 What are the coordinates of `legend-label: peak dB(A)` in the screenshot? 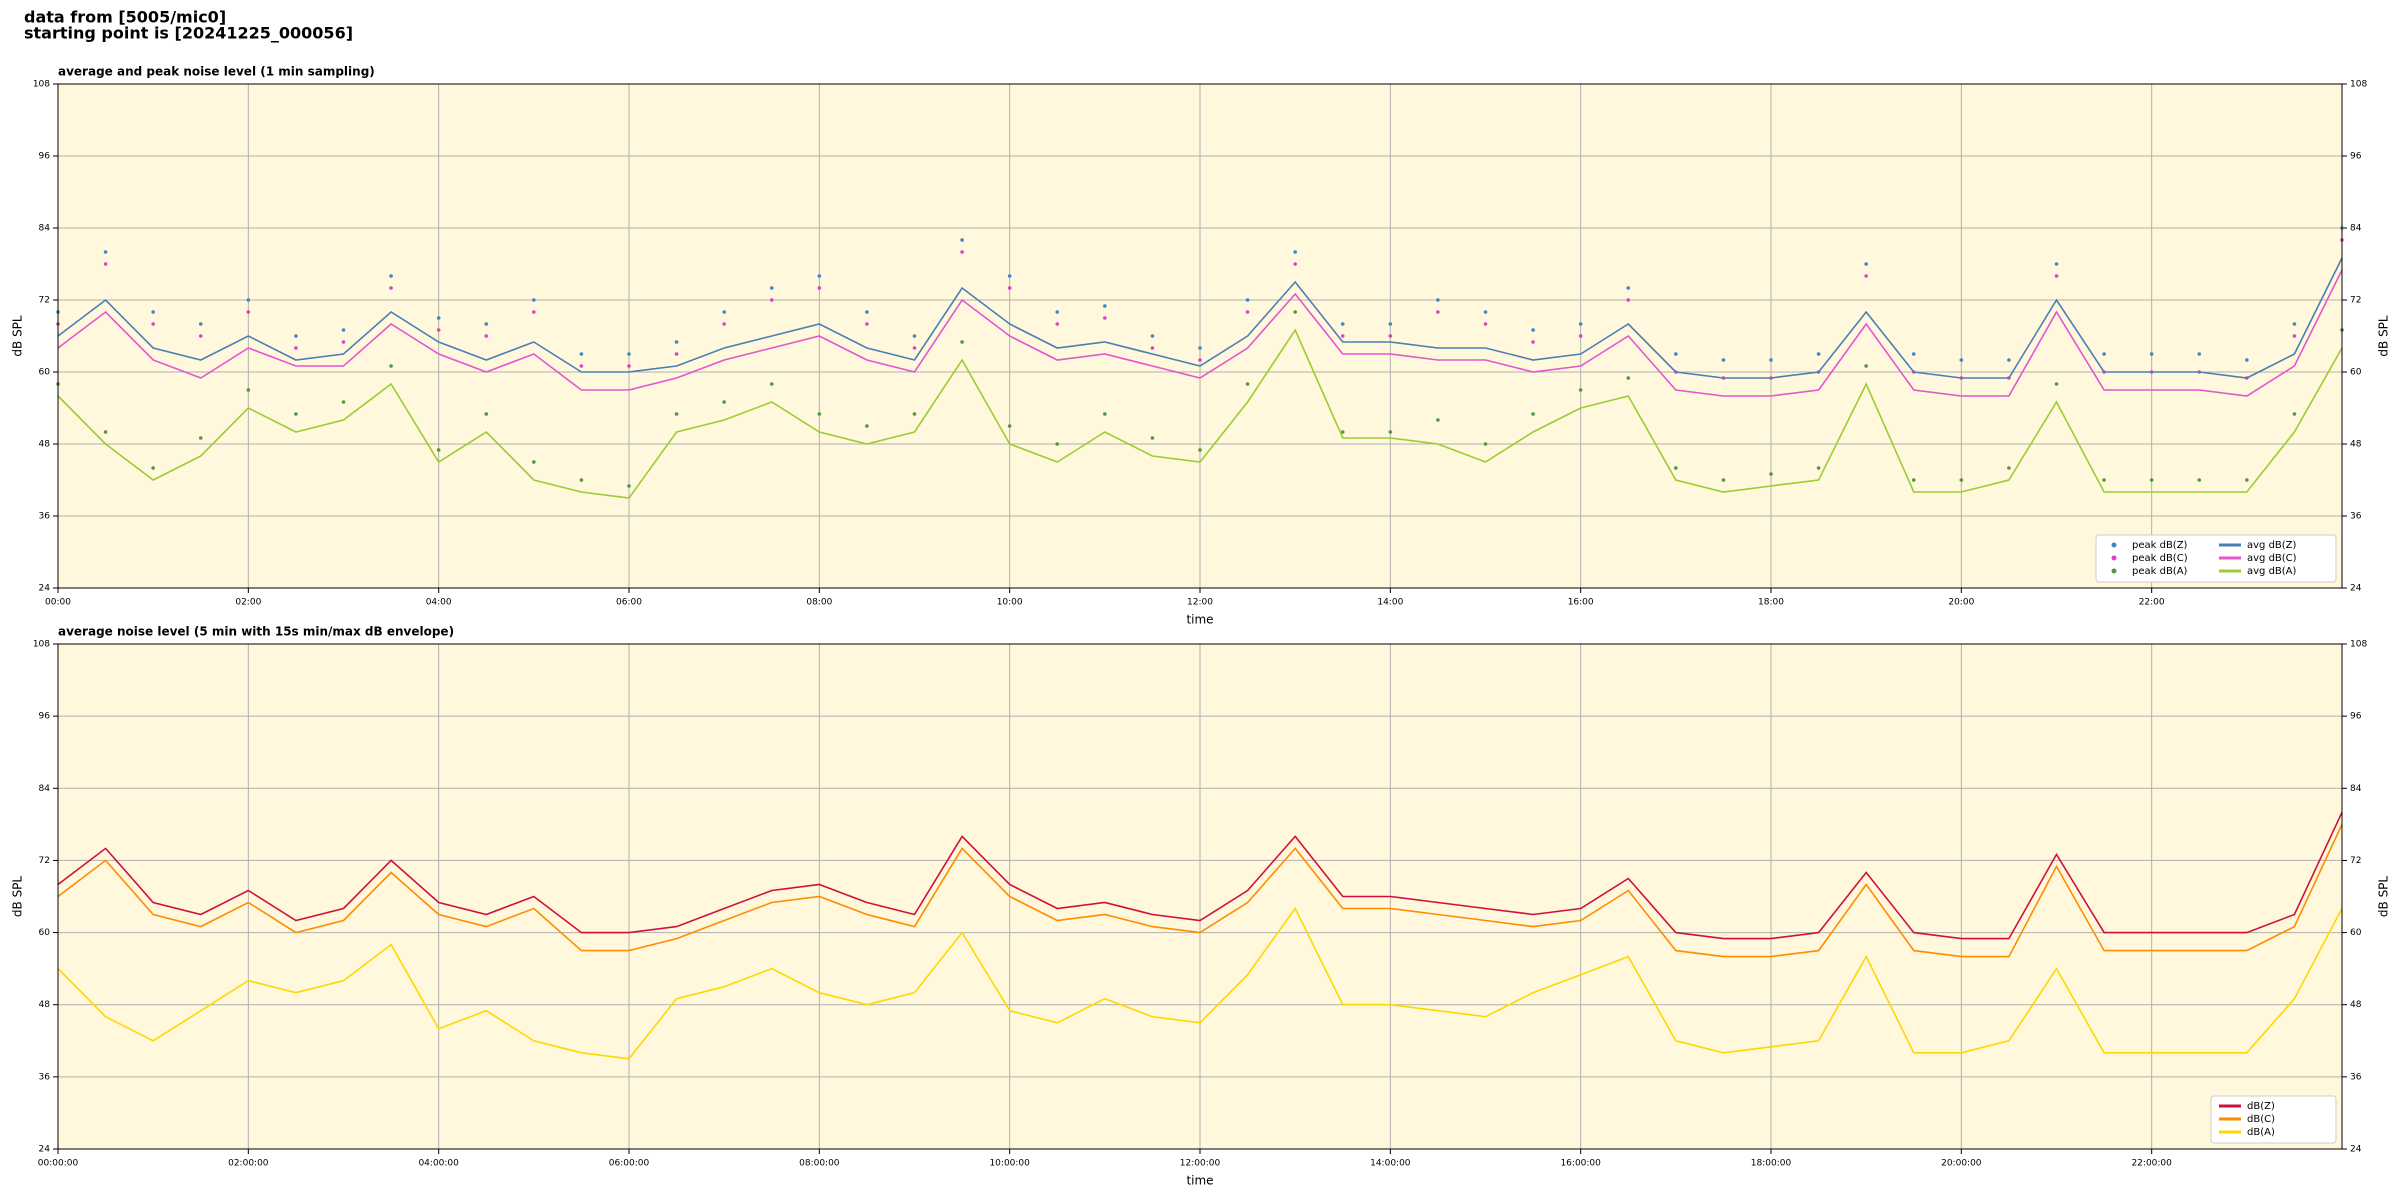 It's located at (2160, 571).